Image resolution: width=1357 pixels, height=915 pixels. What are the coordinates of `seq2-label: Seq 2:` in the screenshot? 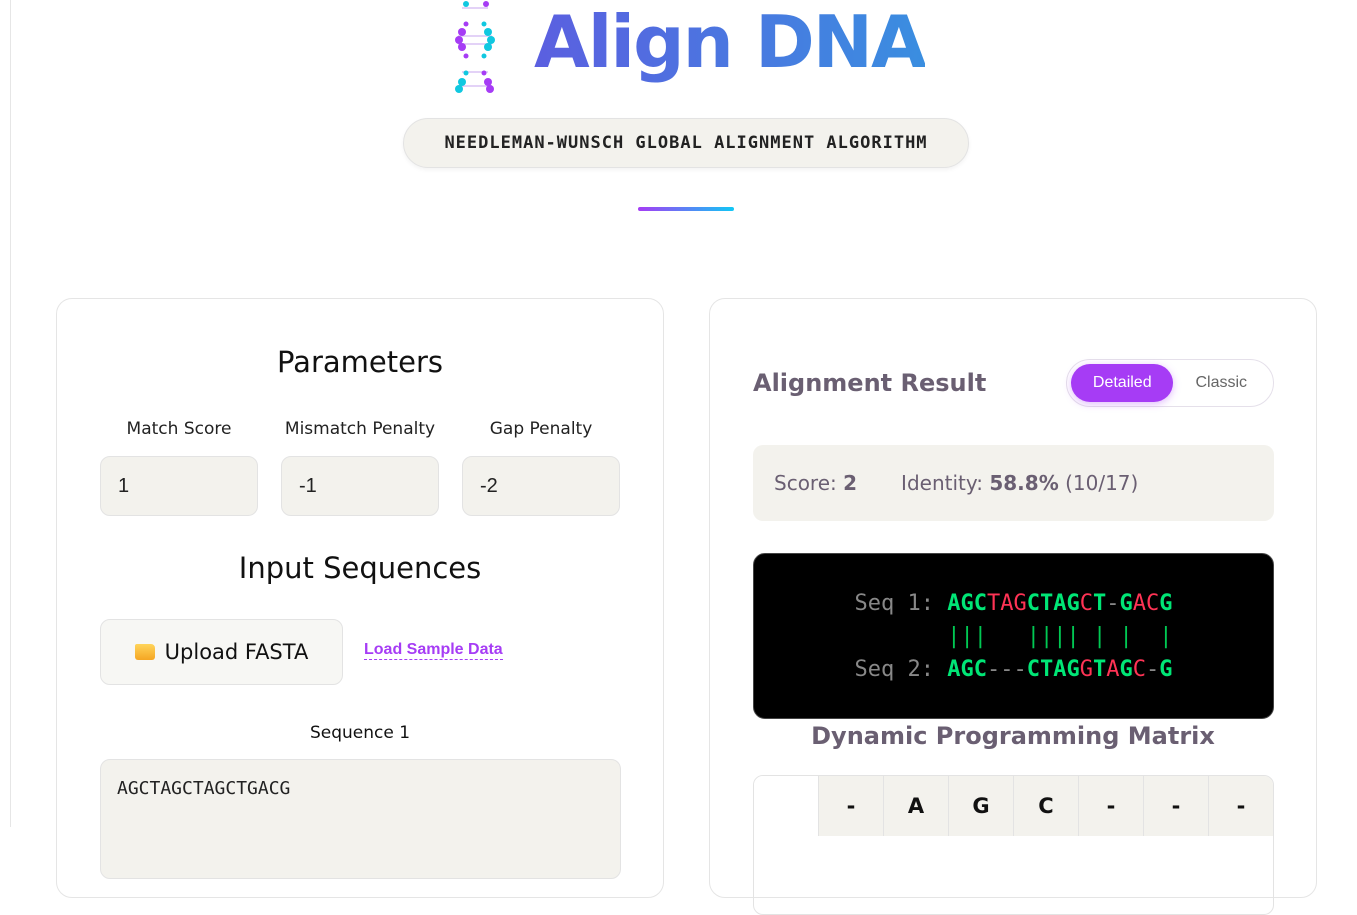 It's located at (894, 669).